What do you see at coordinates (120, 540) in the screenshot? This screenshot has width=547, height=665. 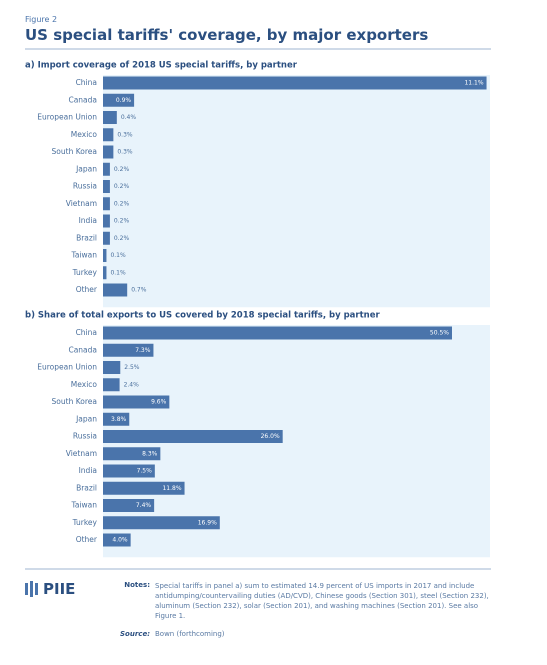 I see `value-label: 4.0%` at bounding box center [120, 540].